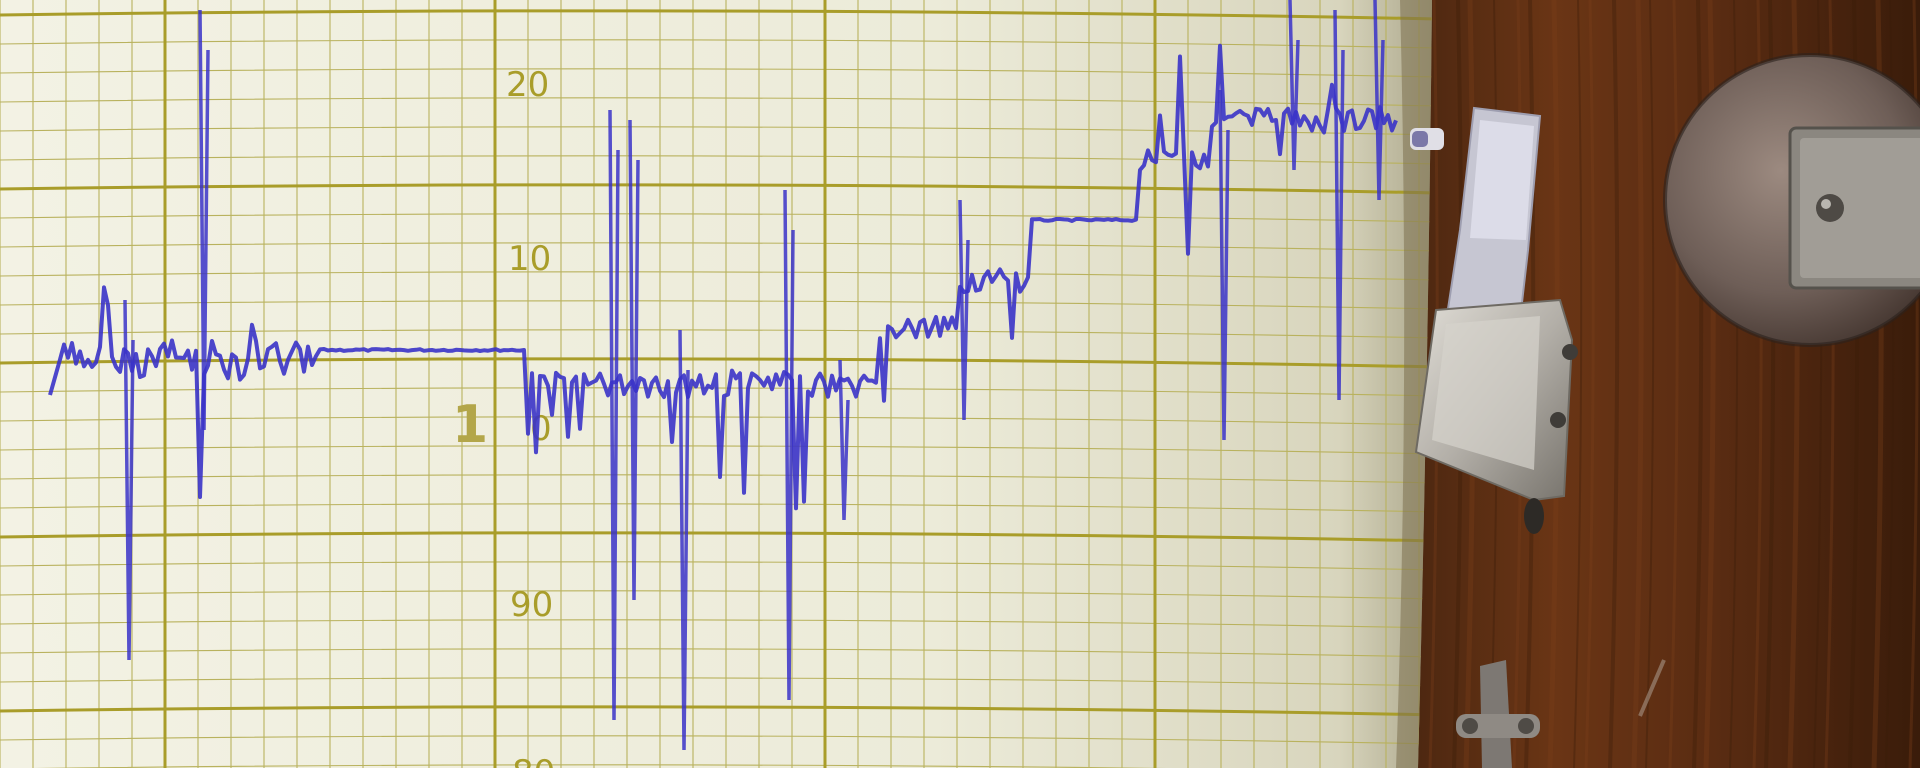 This screenshot has width=1920, height=768. I want to click on knob-bolt, so click(1830, 208).